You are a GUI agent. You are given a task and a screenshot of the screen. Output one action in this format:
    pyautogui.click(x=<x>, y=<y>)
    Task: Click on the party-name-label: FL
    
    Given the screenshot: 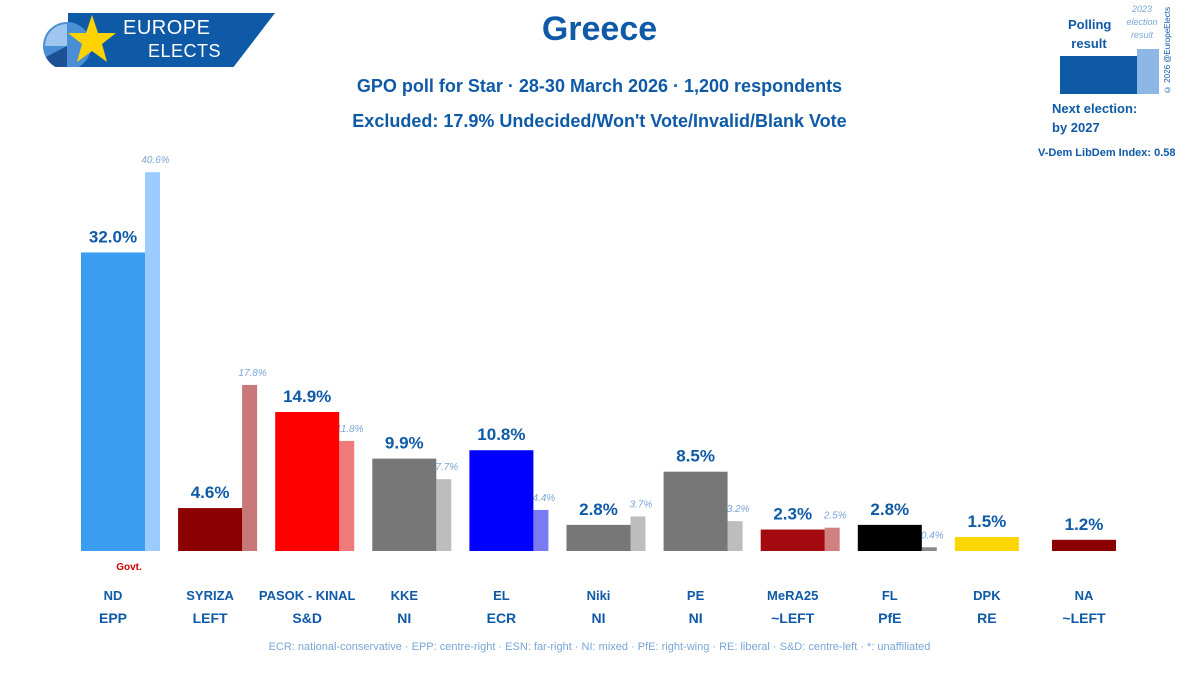 What is the action you would take?
    pyautogui.click(x=890, y=595)
    